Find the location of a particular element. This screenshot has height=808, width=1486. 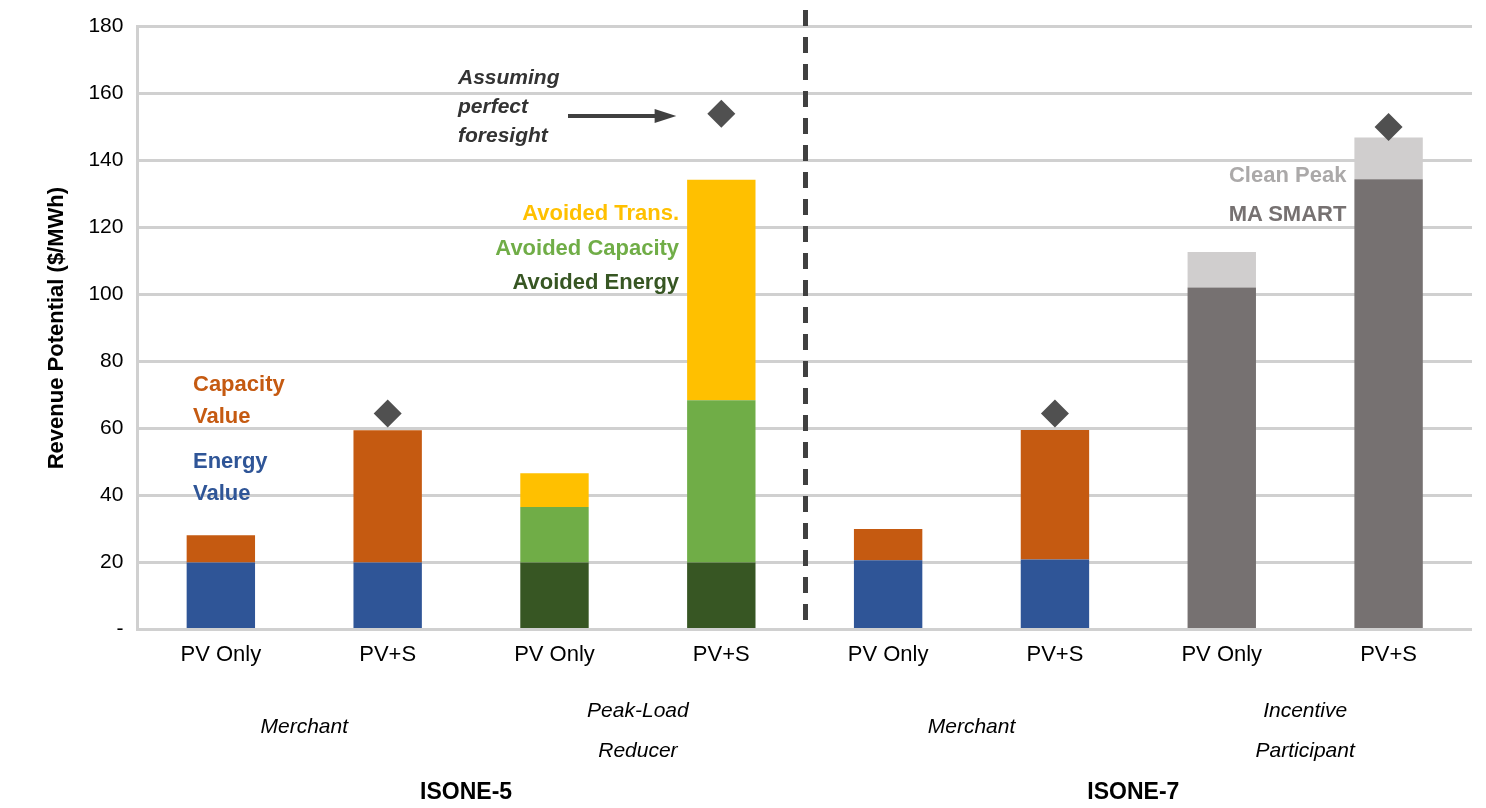

text: Peak-Load Reducer is located at coordinates (639, 729).